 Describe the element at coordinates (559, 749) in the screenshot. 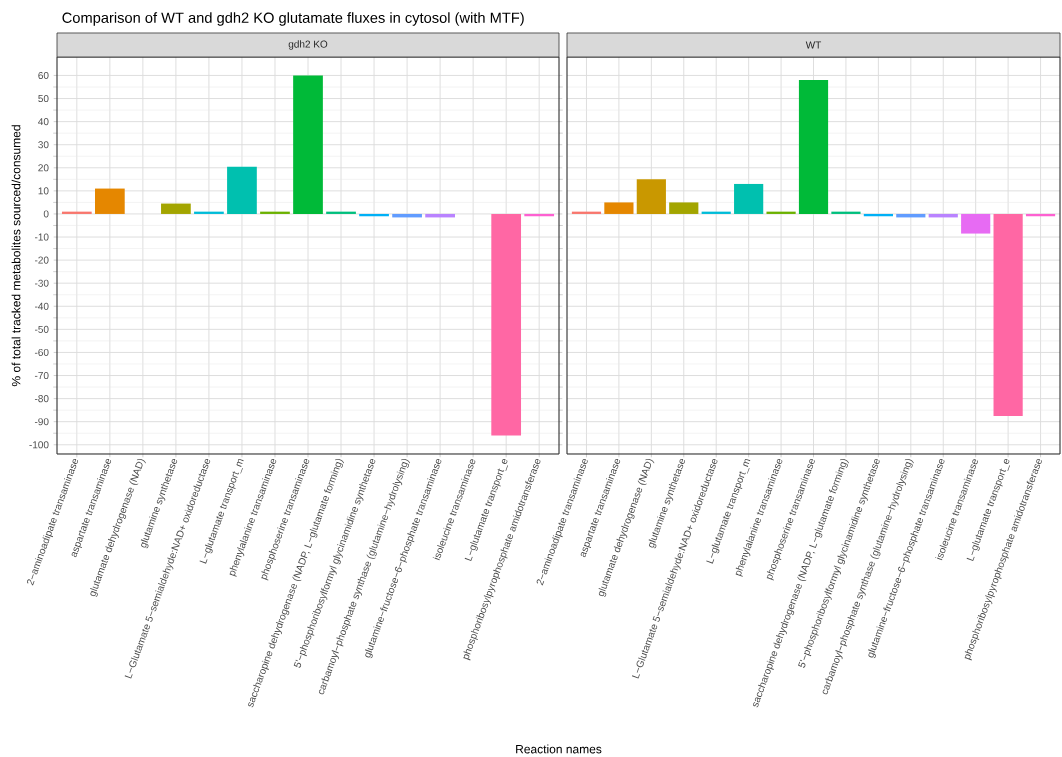

I see `x-axis-title: Reaction names` at that location.